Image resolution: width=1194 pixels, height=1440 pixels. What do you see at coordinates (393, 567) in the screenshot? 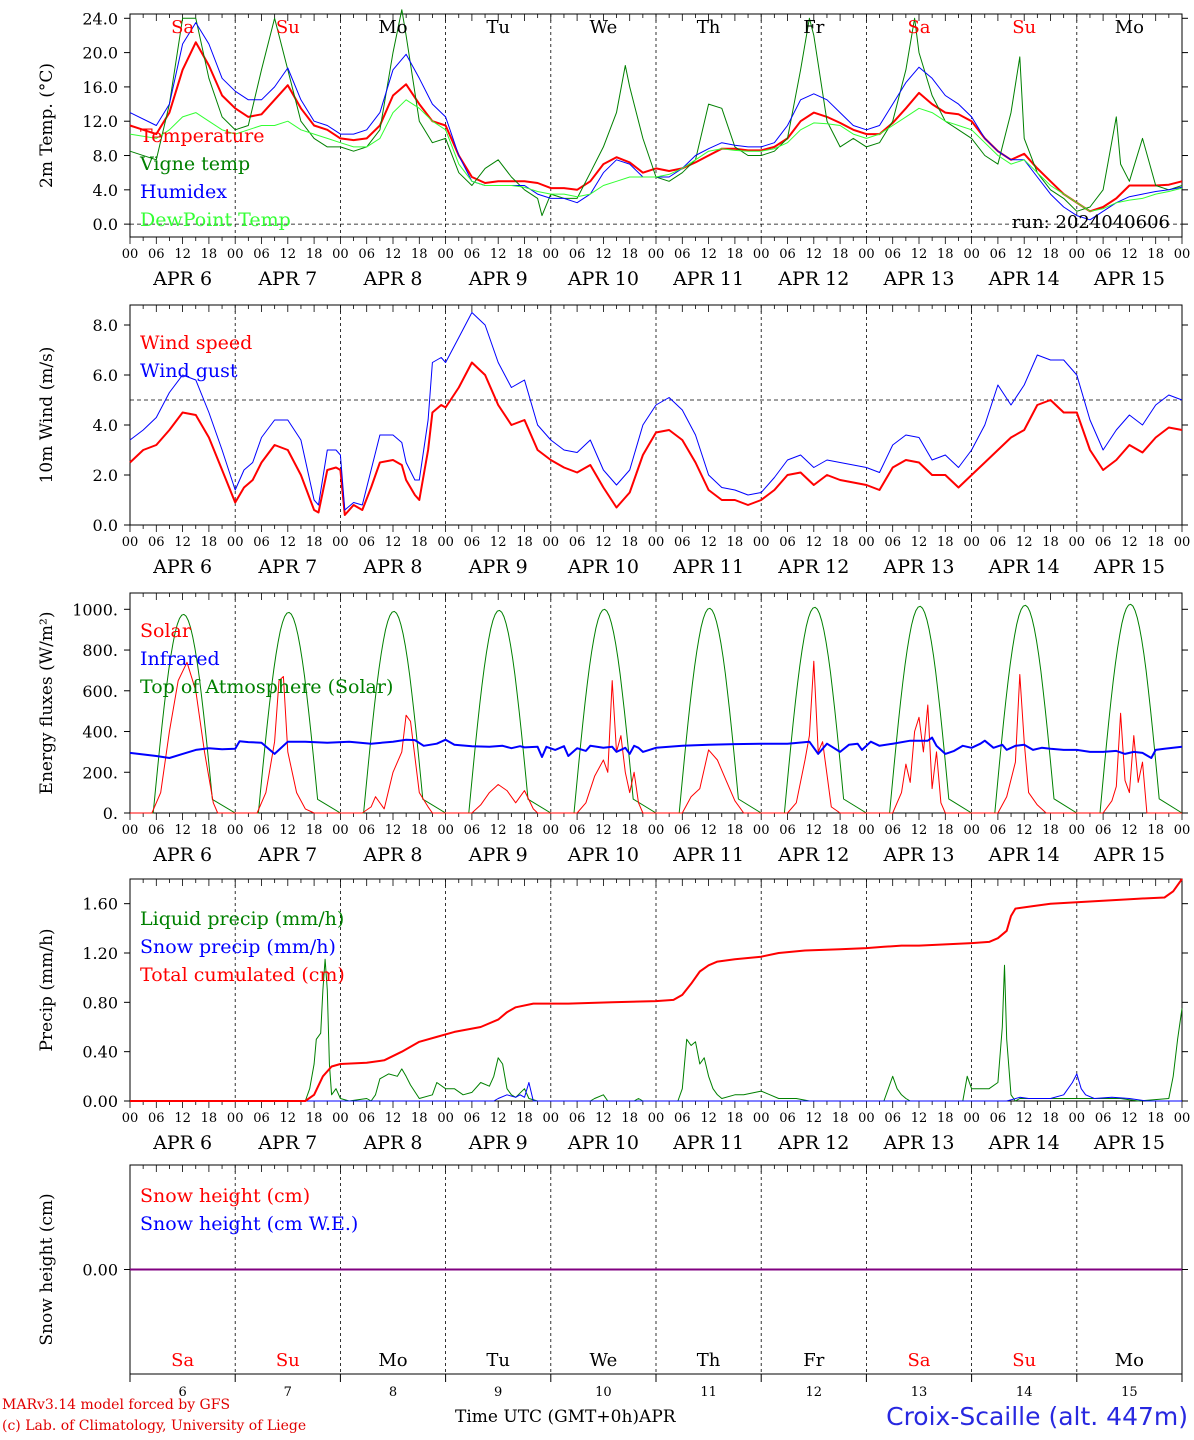
I see `date-label: APR 8` at bounding box center [393, 567].